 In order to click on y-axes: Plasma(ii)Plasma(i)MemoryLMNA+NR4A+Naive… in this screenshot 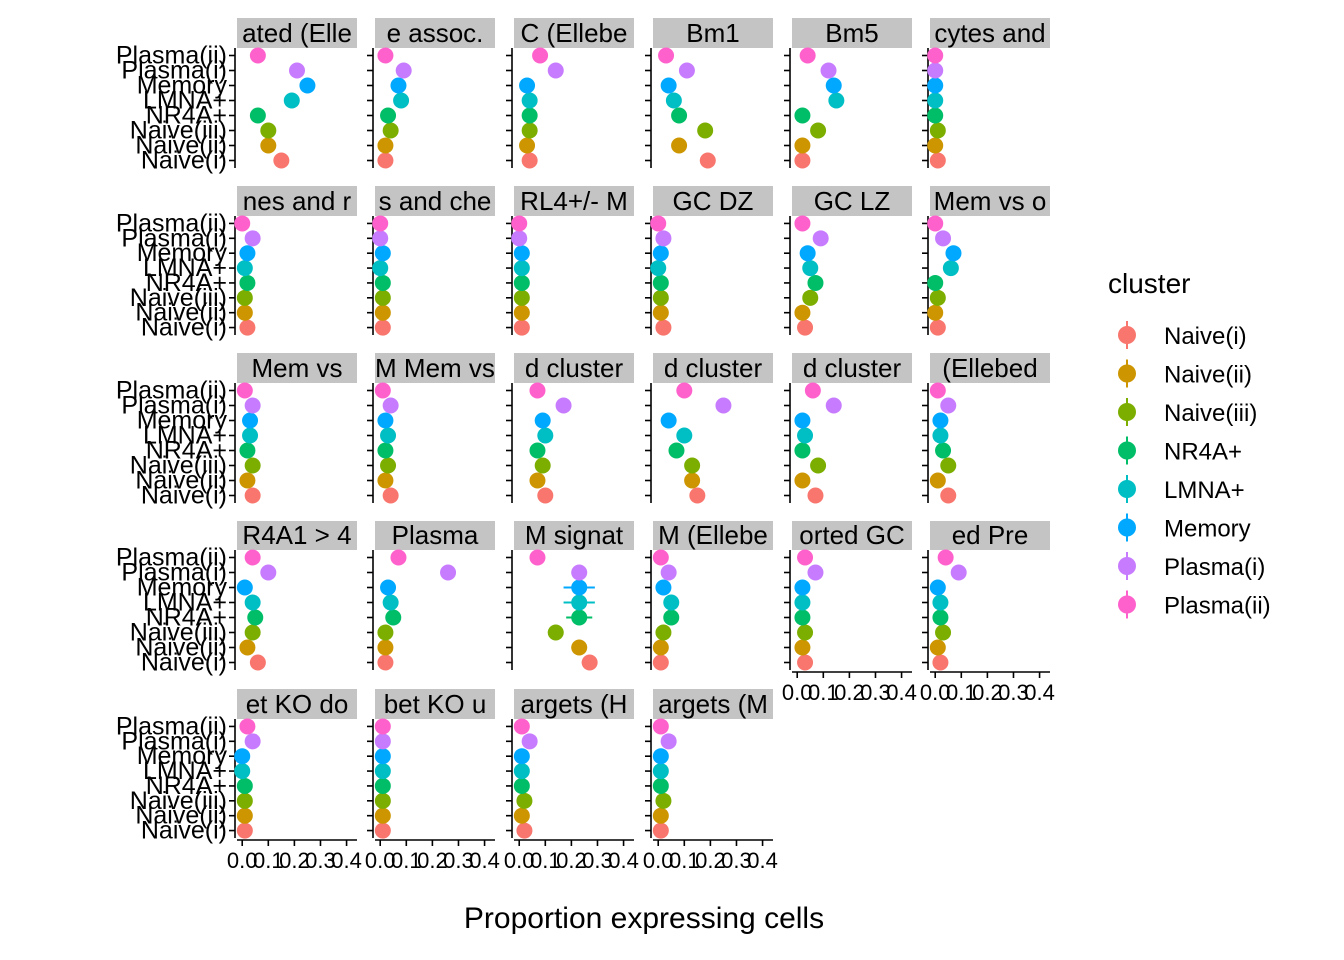, I will do `click(172, 443)`.